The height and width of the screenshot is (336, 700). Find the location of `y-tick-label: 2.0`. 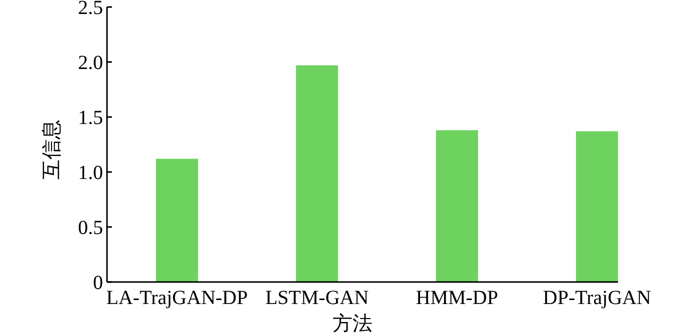

y-tick-label: 2.0 is located at coordinates (90, 63).